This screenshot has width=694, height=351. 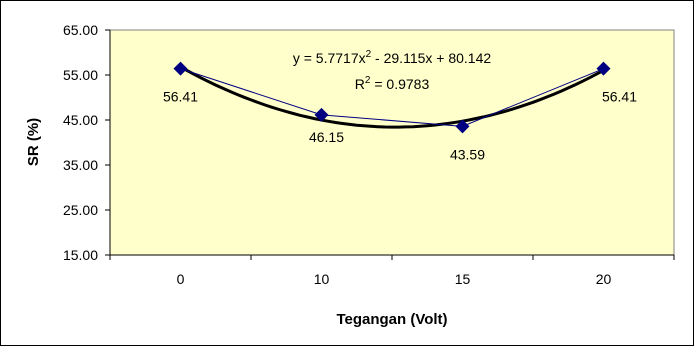 I want to click on x-tick-label: 20, so click(x=604, y=279).